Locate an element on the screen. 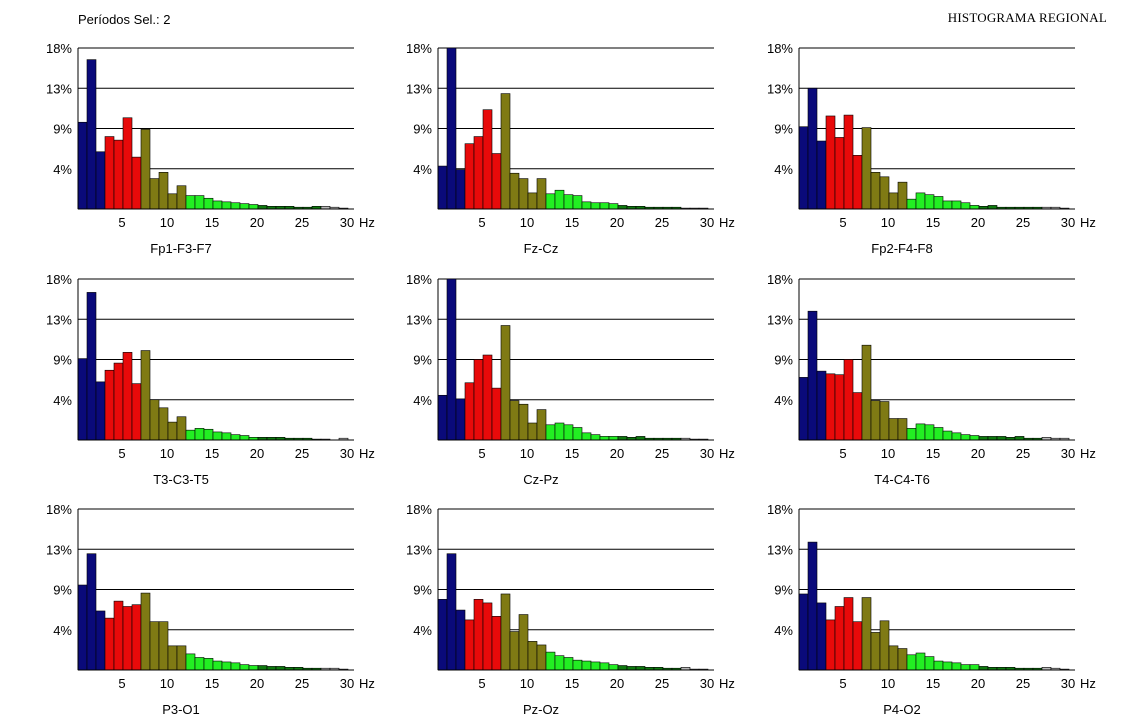 Image resolution: width=1141 pixels, height=724 pixels. histogram-panel: 18% 13% 9% 4% 5 10 15 20 25 30 Hz P4-O2 is located at coordinates (931, 609).